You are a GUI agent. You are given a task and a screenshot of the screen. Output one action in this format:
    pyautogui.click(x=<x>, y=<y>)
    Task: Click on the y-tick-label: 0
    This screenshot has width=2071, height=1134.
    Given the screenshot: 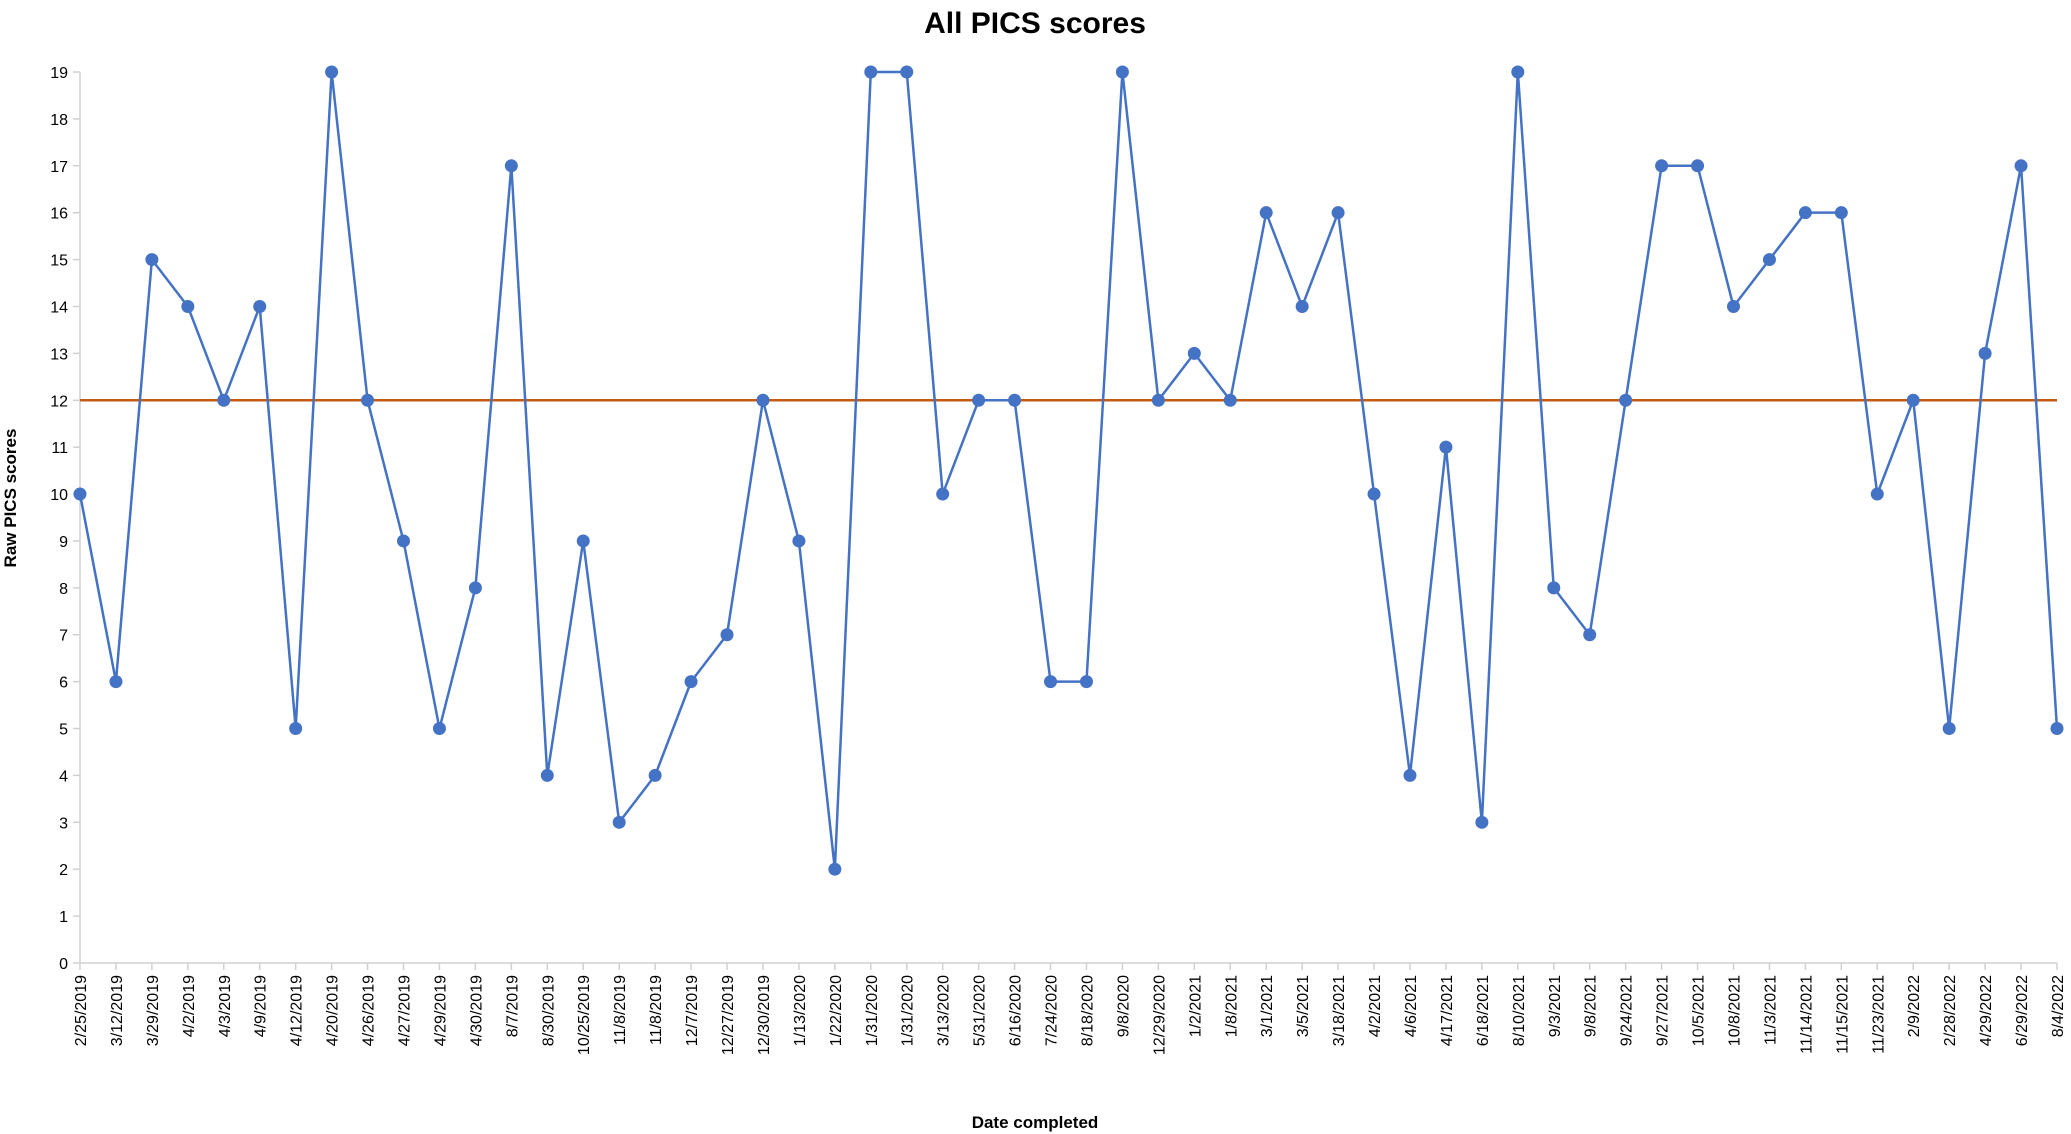 What is the action you would take?
    pyautogui.click(x=63, y=964)
    